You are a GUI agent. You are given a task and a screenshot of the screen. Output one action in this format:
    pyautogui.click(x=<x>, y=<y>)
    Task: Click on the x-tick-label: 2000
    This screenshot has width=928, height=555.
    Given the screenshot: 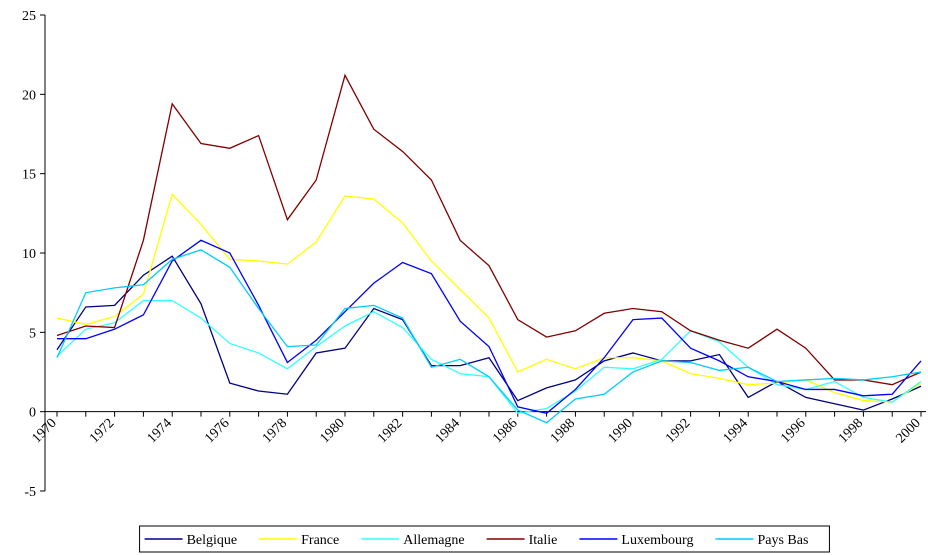 What is the action you would take?
    pyautogui.click(x=908, y=431)
    